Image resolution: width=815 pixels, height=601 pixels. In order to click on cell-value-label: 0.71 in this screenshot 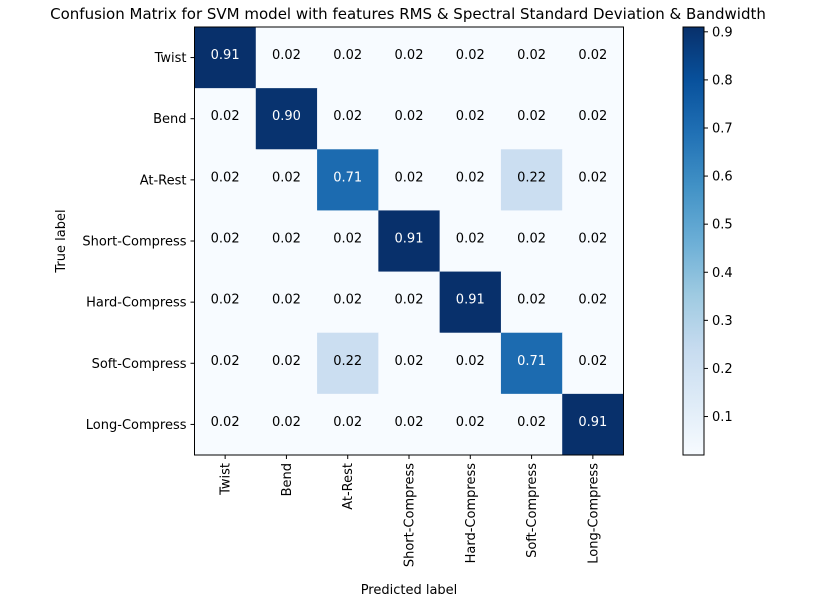, I will do `click(531, 361)`.